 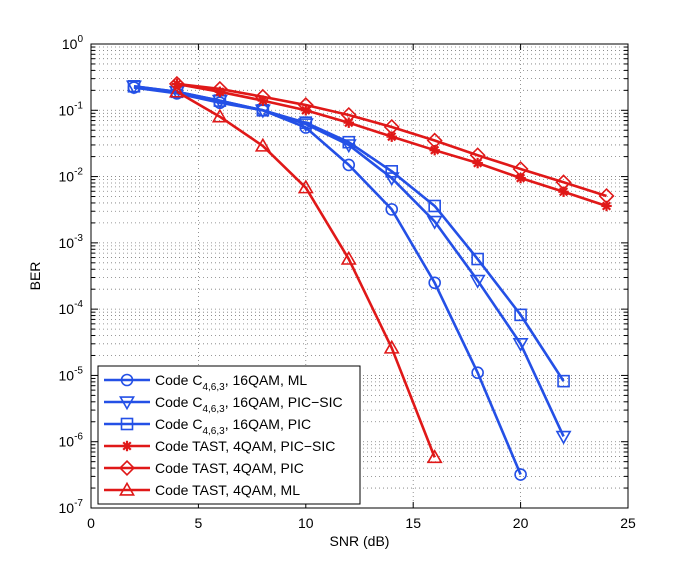 I want to click on x-tick-label: 5, so click(x=199, y=523).